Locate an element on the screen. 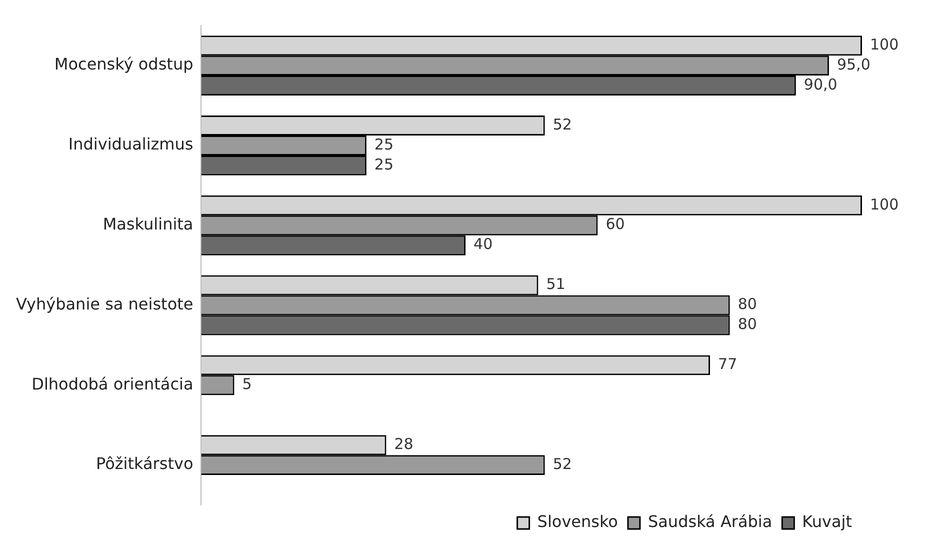 Image resolution: width=930 pixels, height=549 pixels. data-label: 5 is located at coordinates (247, 384).